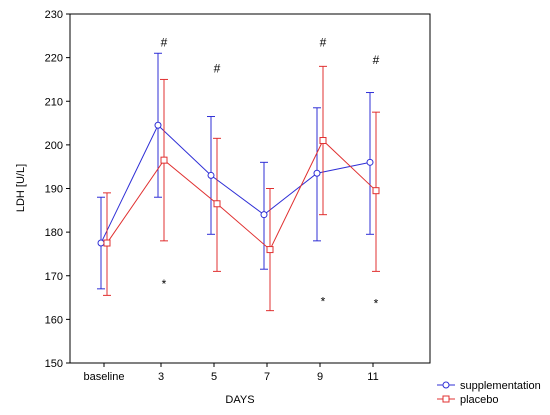 The image size is (550, 415). I want to click on y-tick-label: 160, so click(54, 320).